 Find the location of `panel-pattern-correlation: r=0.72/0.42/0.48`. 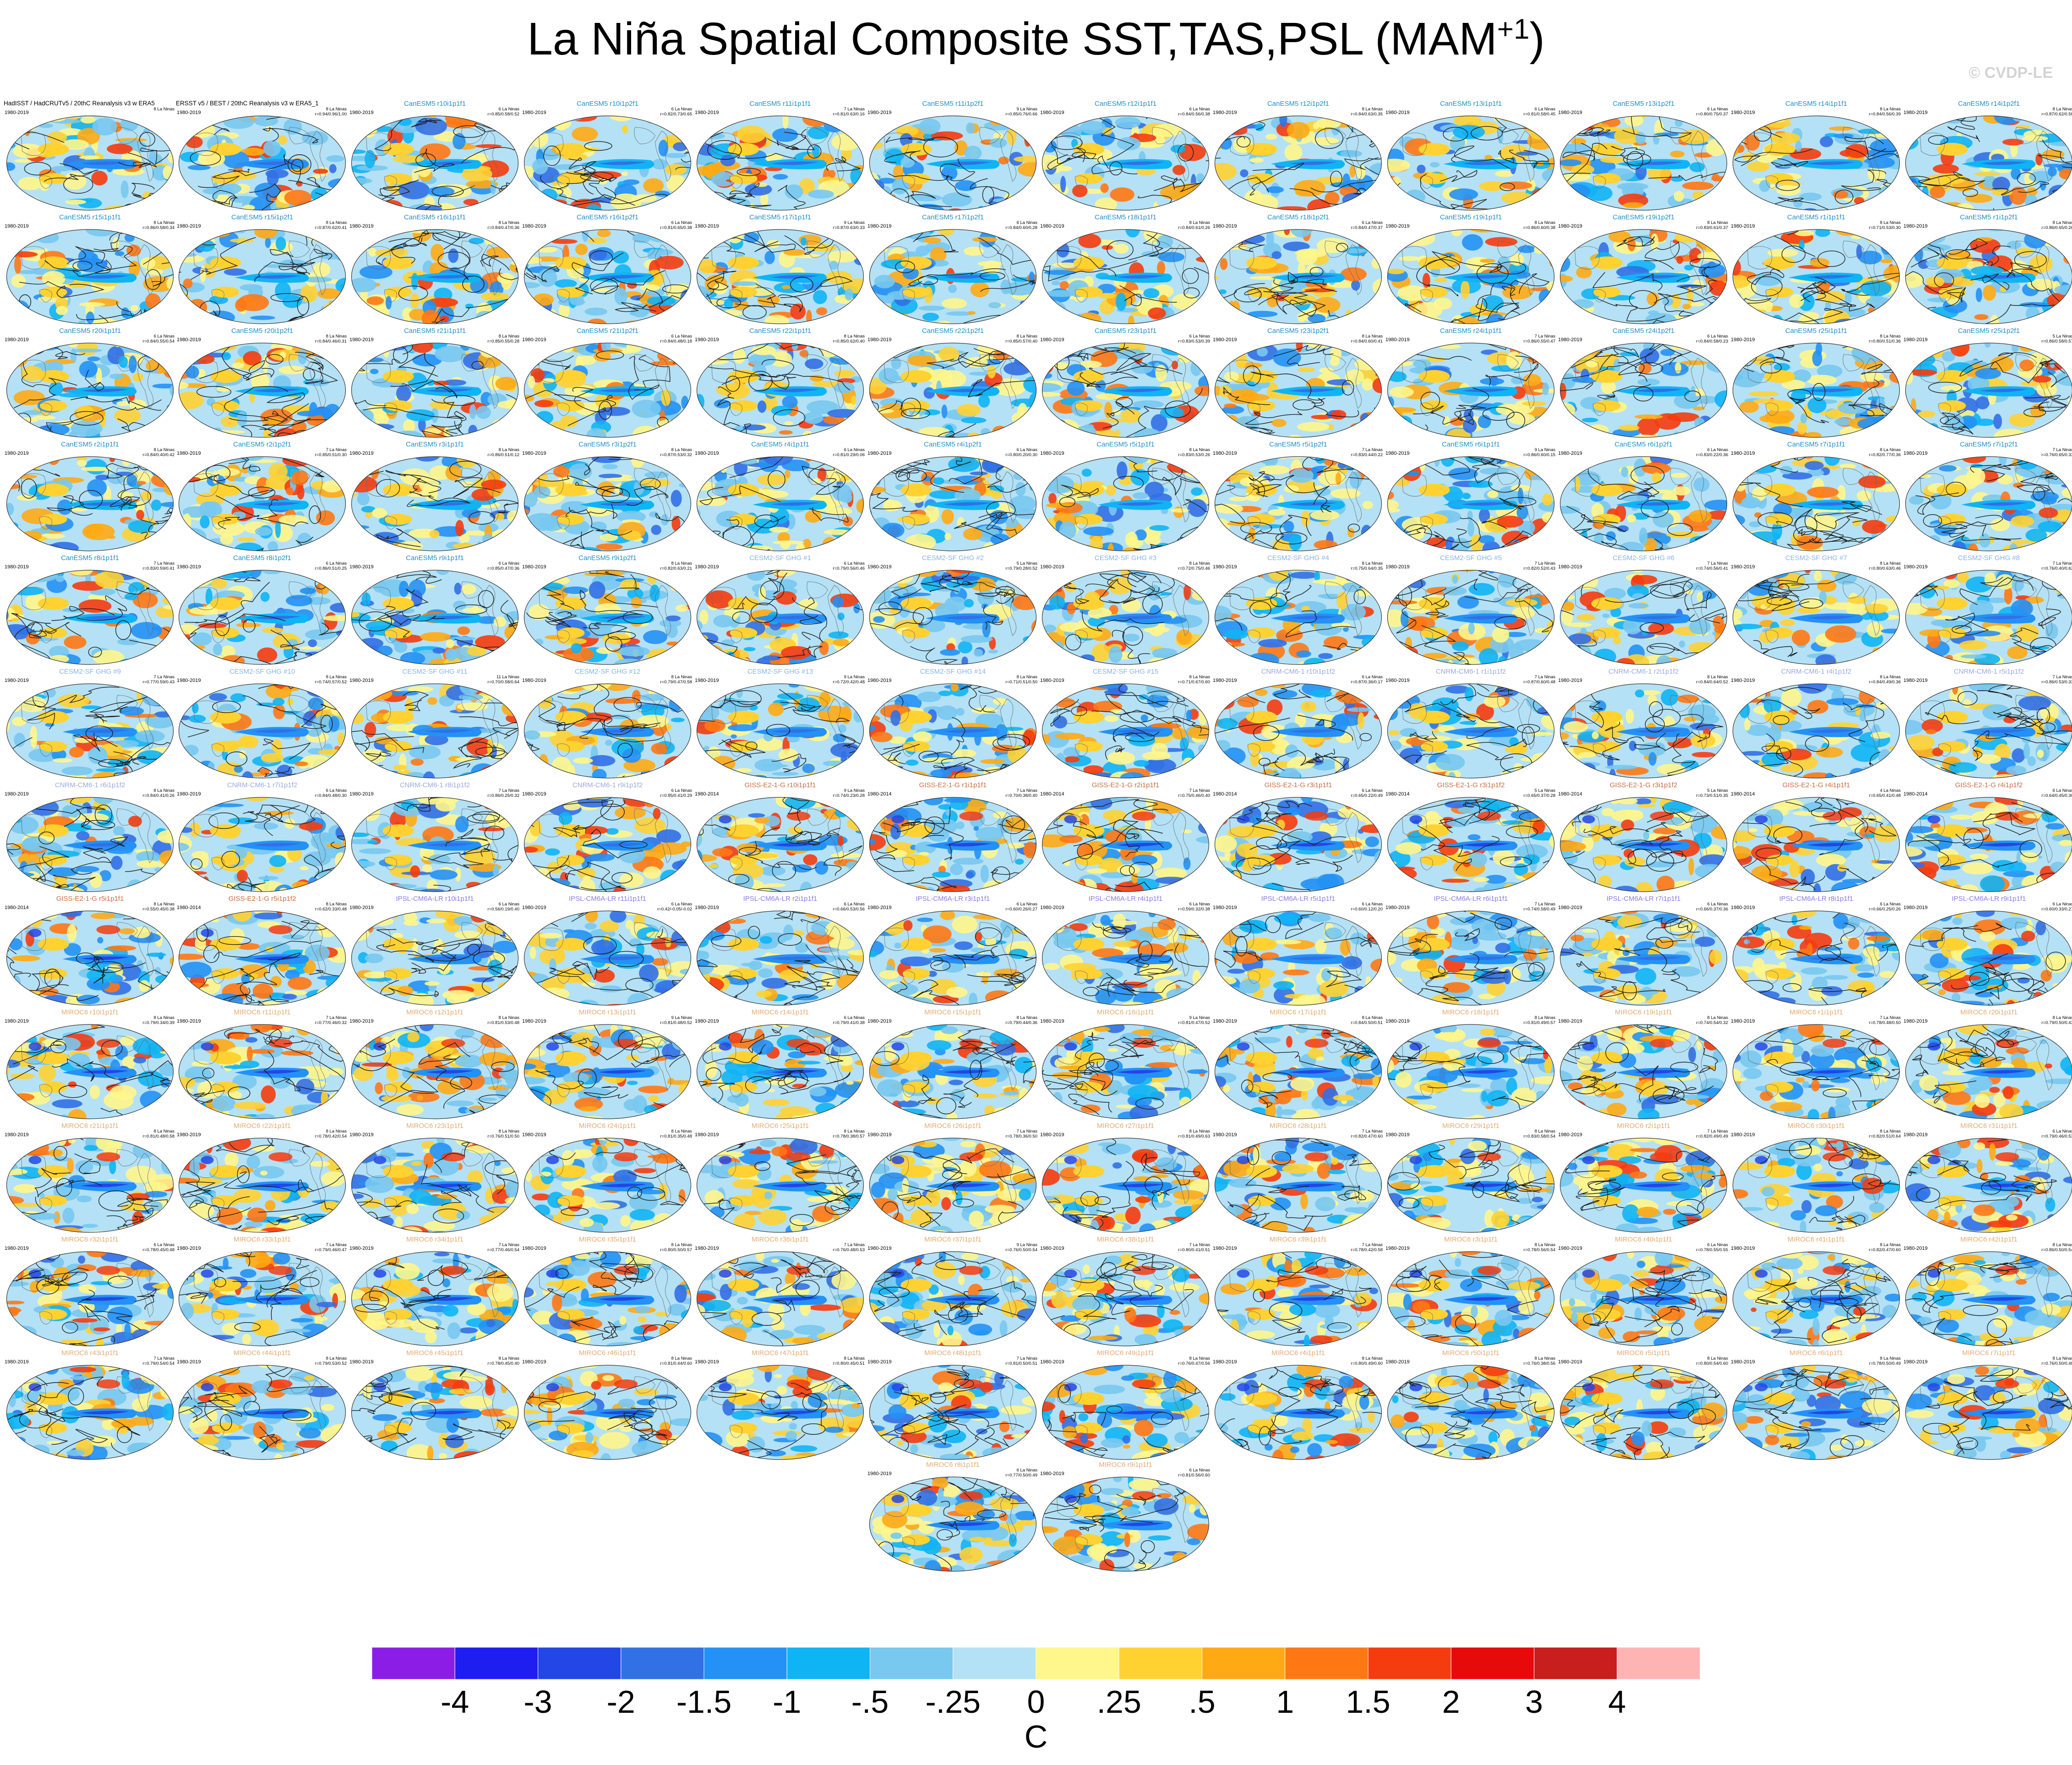

panel-pattern-correlation: r=0.72/0.42/0.48 is located at coordinates (849, 682).